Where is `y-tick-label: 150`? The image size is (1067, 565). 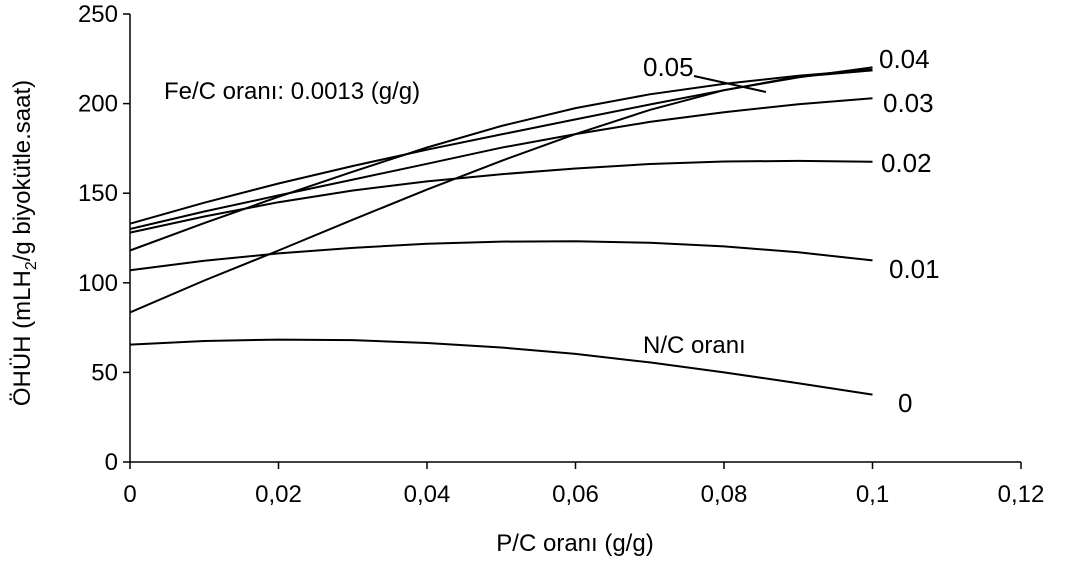
y-tick-label: 150 is located at coordinates (98, 193).